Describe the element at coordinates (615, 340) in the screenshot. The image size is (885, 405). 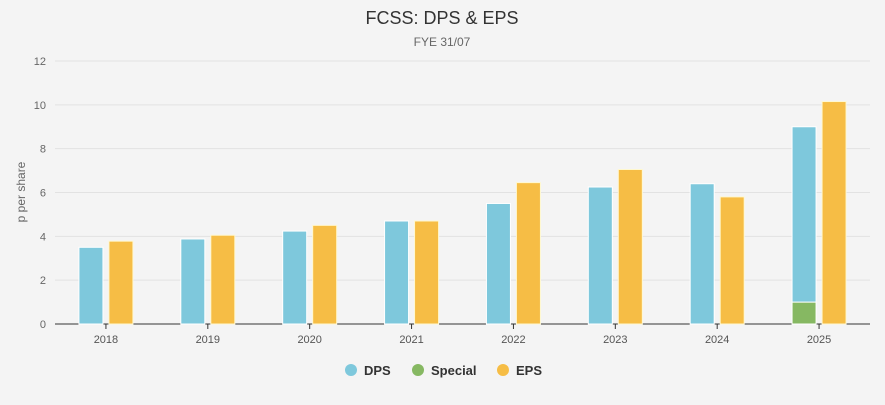
I see `x-tick-label: 2023` at that location.